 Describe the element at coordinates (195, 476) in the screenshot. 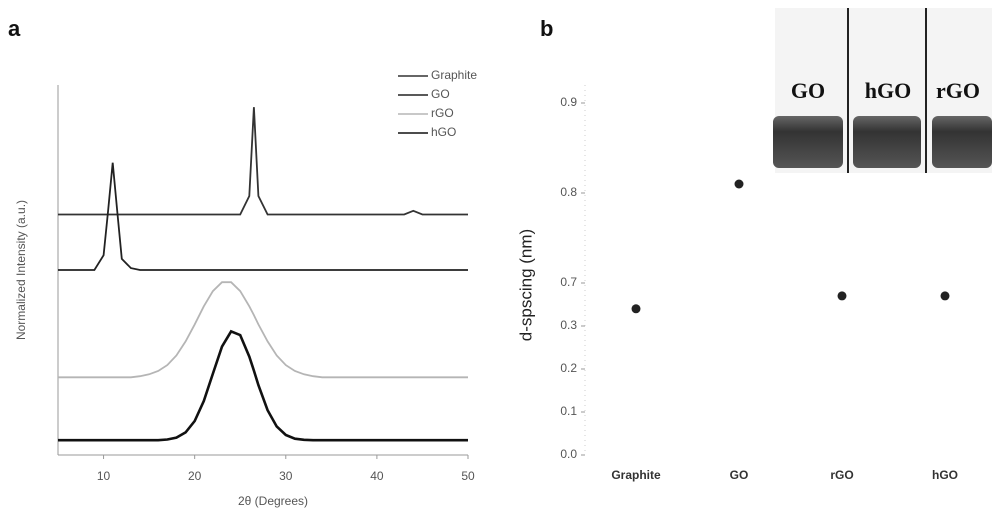

I see `x-tick-label: 20` at that location.